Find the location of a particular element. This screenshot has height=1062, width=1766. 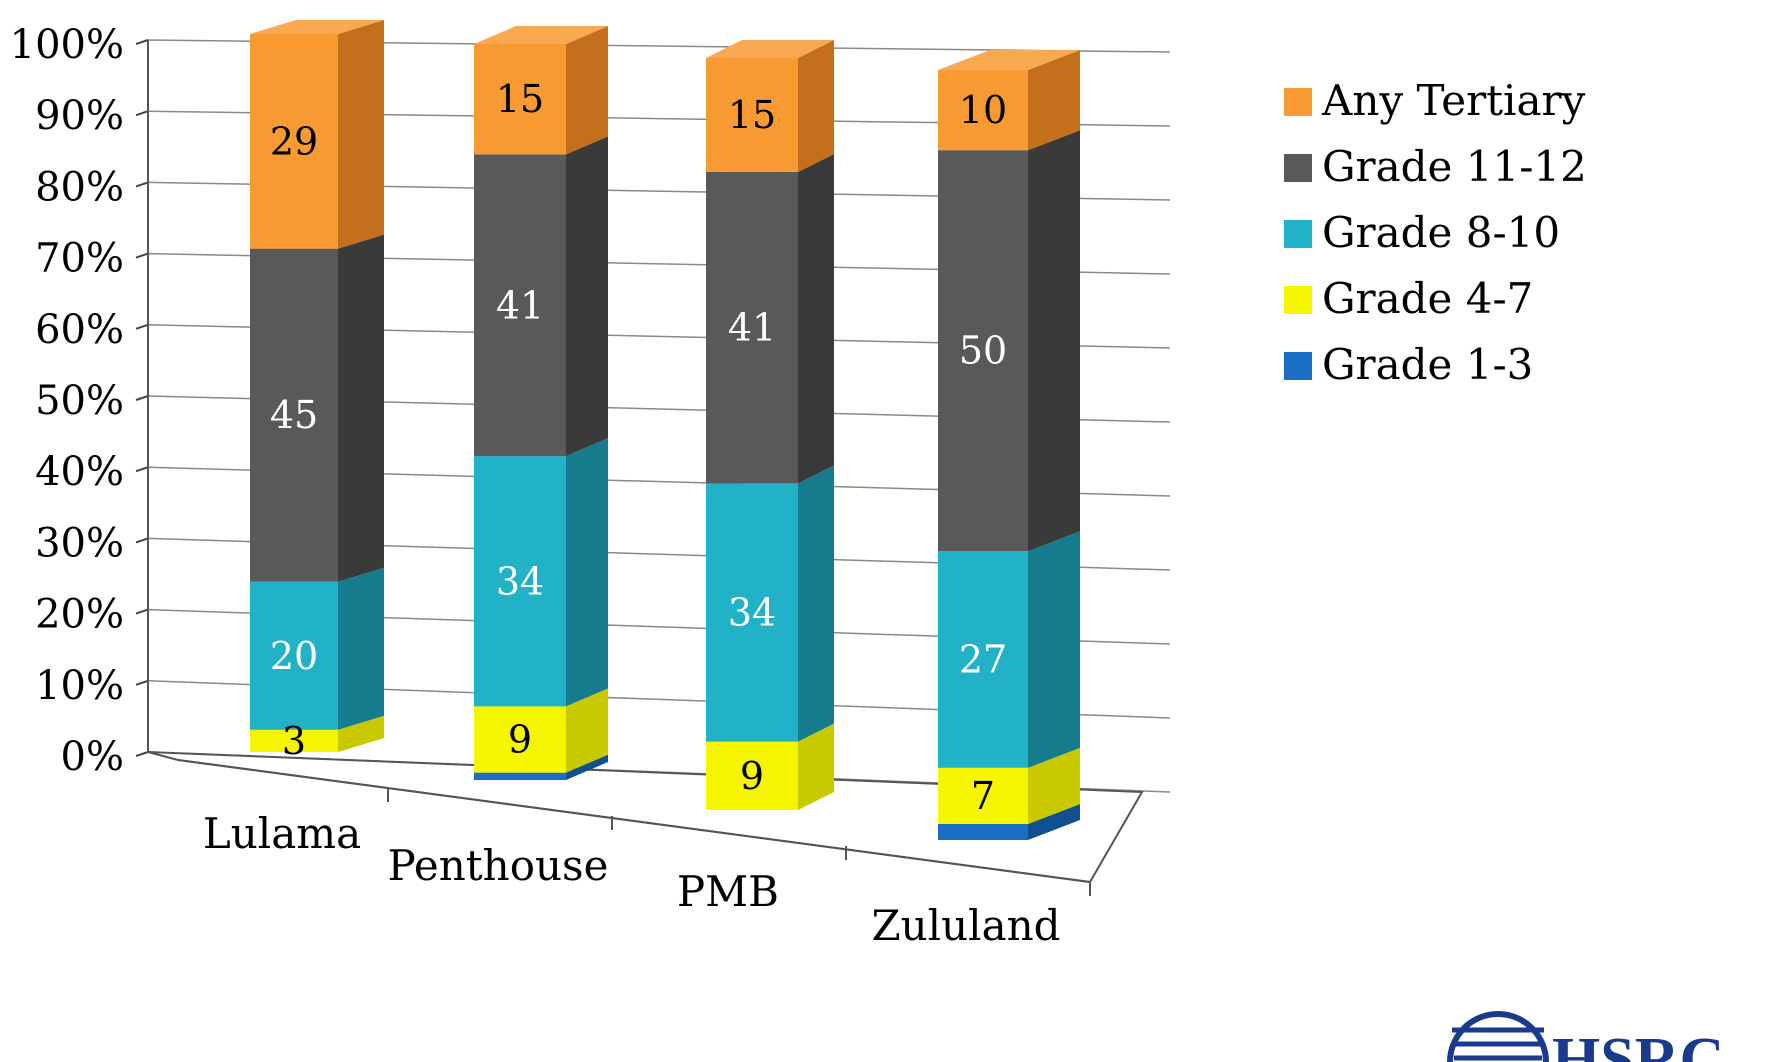

data-label: 50 is located at coordinates (983, 351).